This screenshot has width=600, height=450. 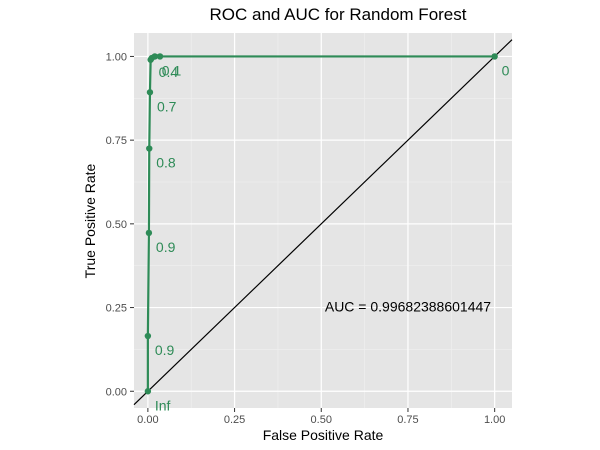 What do you see at coordinates (116, 392) in the screenshot?
I see `y-tick-label: 0.00` at bounding box center [116, 392].